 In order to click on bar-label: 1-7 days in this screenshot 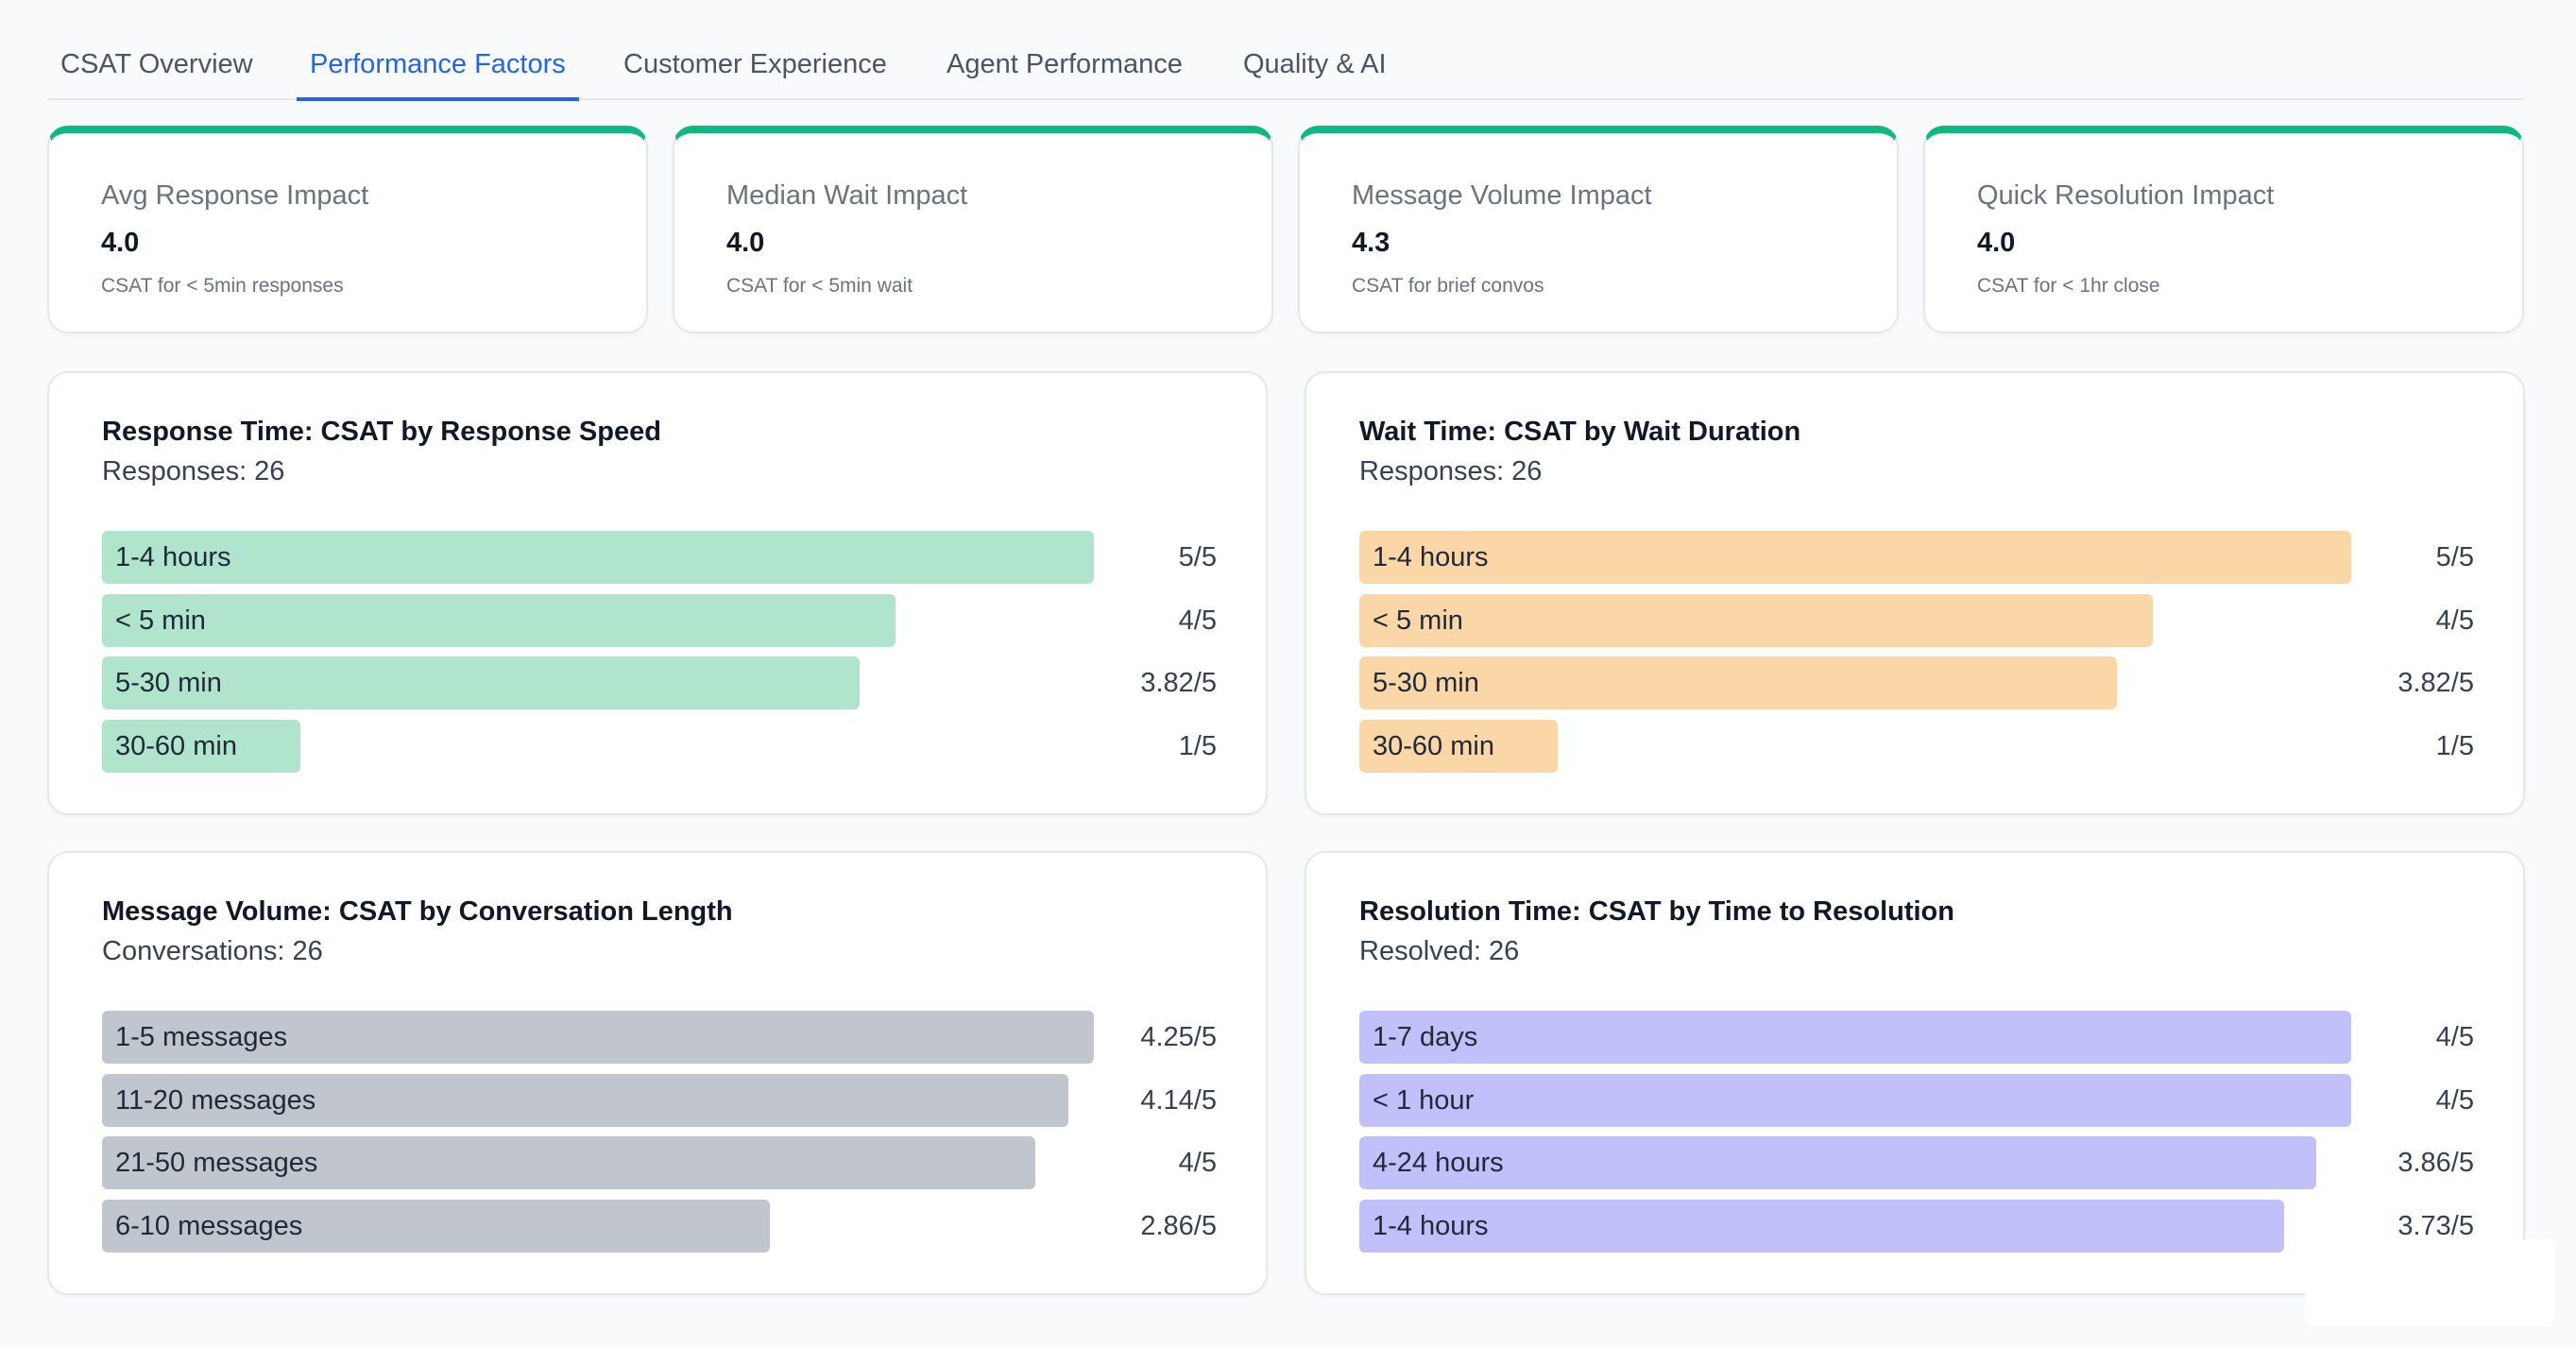, I will do `click(1426, 1037)`.